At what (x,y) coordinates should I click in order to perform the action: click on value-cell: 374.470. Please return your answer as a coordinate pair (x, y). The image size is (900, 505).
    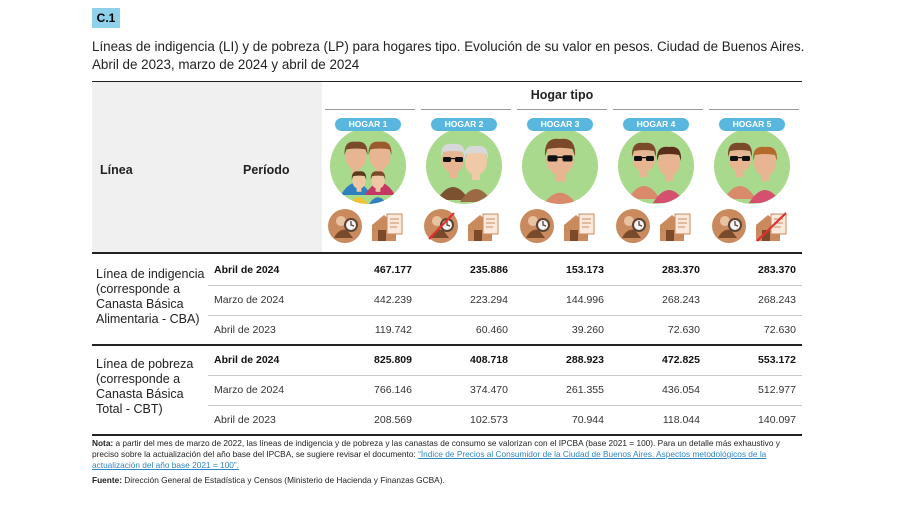
    Looking at the image, I should click on (489, 390).